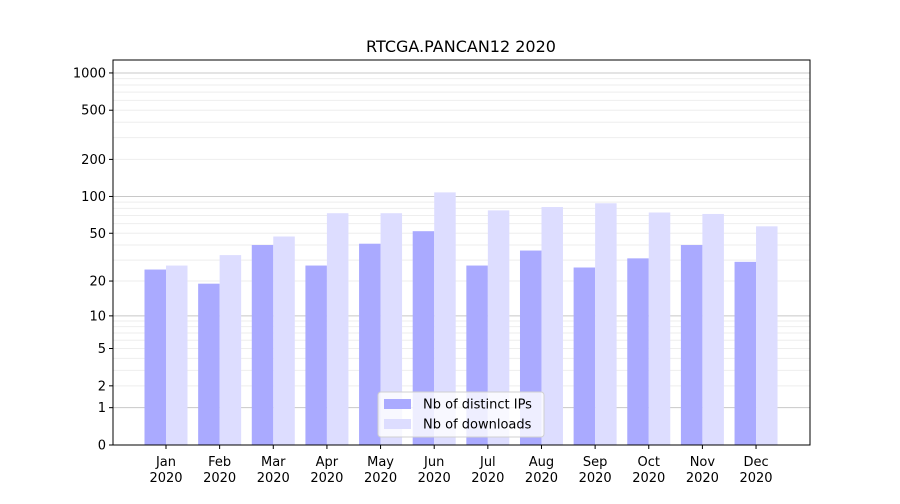 This screenshot has height=504, width=900. What do you see at coordinates (434, 470) in the screenshot?
I see `x-tick-label: Jun 2020` at bounding box center [434, 470].